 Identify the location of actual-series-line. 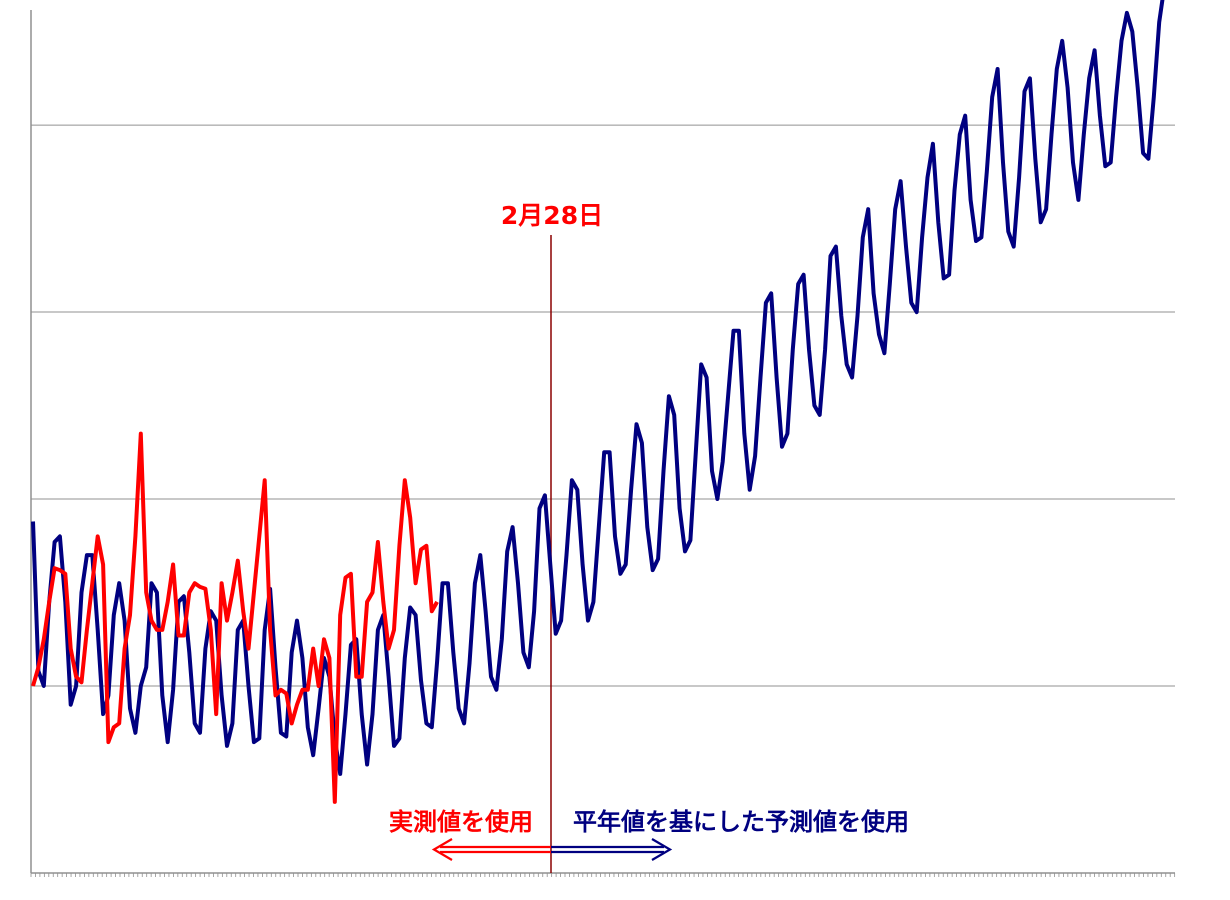
(235, 617).